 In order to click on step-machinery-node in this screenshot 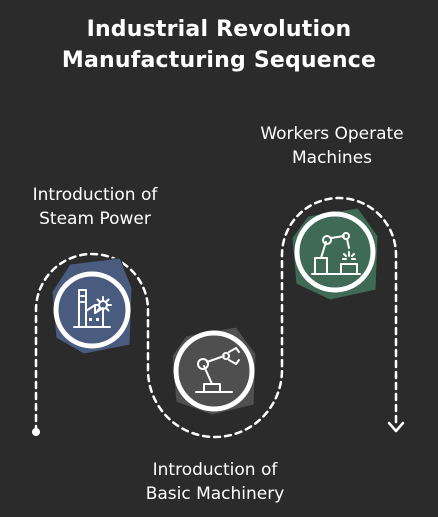, I will do `click(214, 371)`.